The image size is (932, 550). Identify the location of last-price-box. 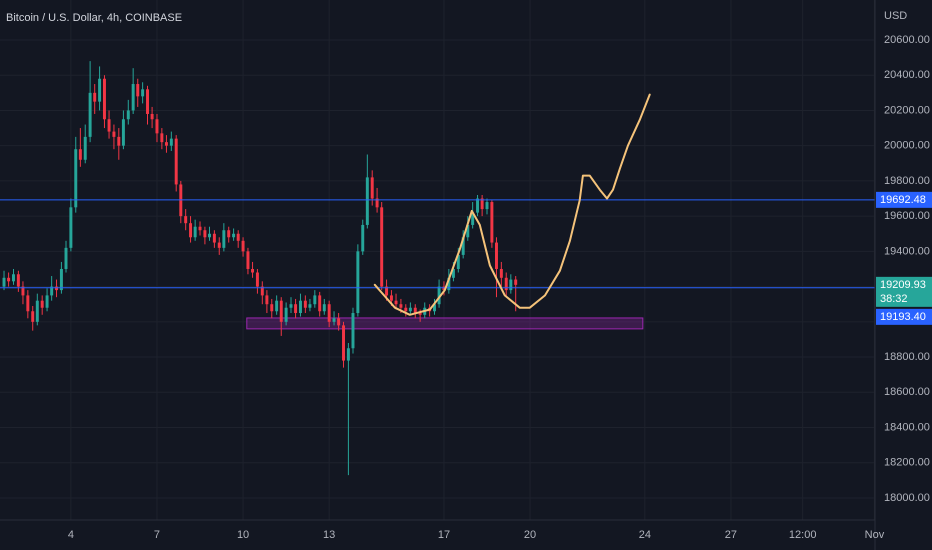
(904, 291).